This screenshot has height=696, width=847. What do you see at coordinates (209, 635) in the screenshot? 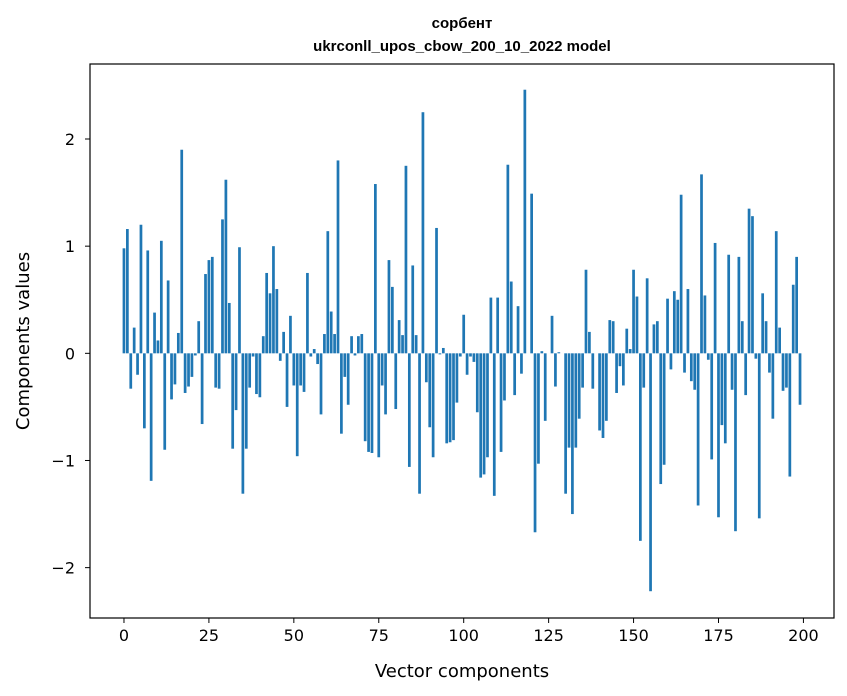
I see `x-tick-label: 25` at bounding box center [209, 635].